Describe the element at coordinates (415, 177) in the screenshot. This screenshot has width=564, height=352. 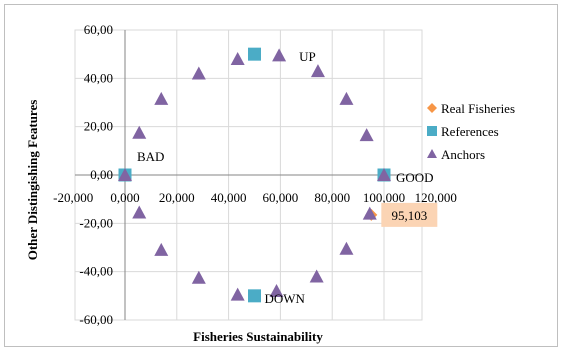
I see `point-label-good: GOOD` at that location.